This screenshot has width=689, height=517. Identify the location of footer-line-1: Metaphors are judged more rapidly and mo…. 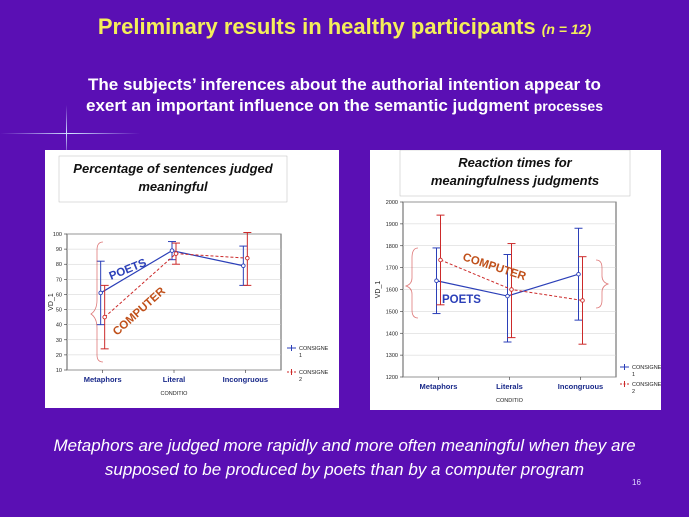
(344, 445).